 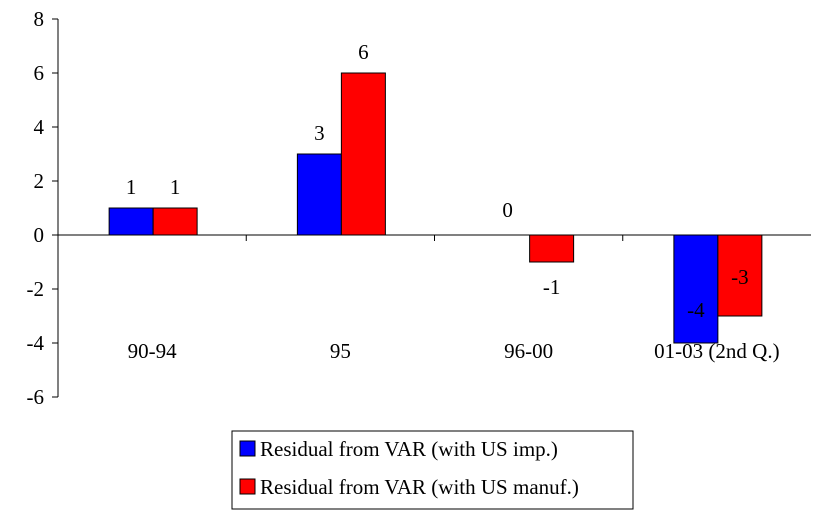 What do you see at coordinates (36, 397) in the screenshot?
I see `y-tick-label: -6` at bounding box center [36, 397].